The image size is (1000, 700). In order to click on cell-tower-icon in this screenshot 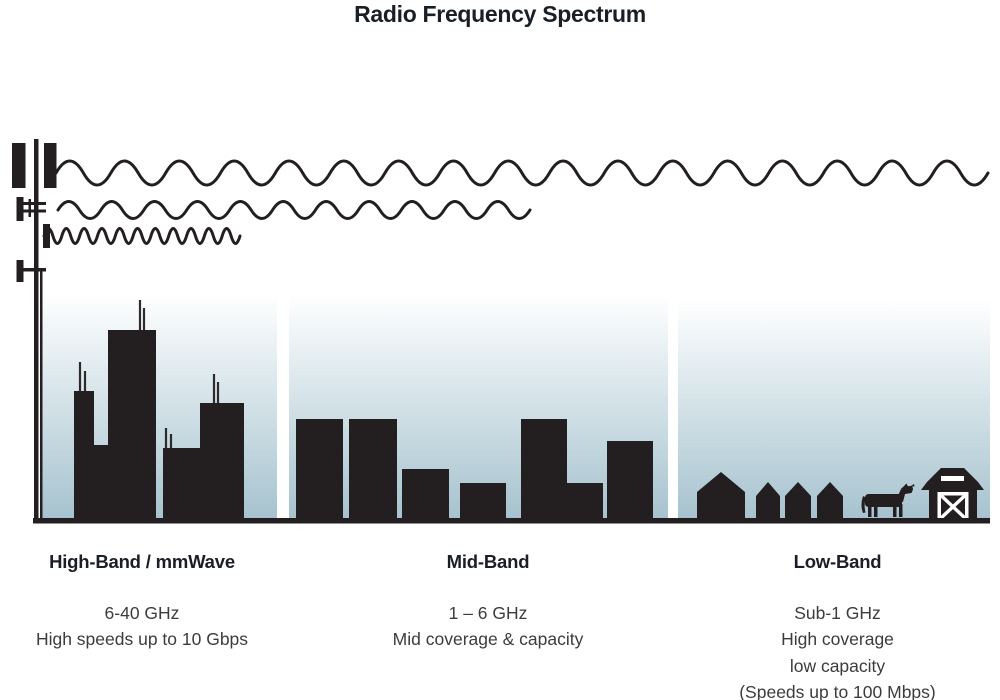, I will do `click(34, 331)`.